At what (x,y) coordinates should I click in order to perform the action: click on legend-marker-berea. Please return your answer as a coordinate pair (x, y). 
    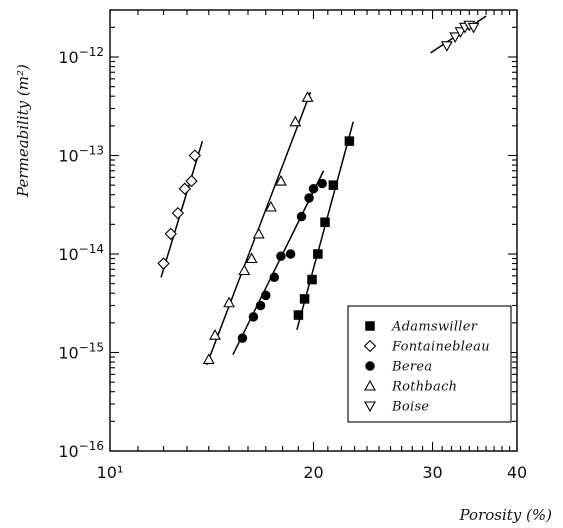
    Looking at the image, I should click on (370, 366).